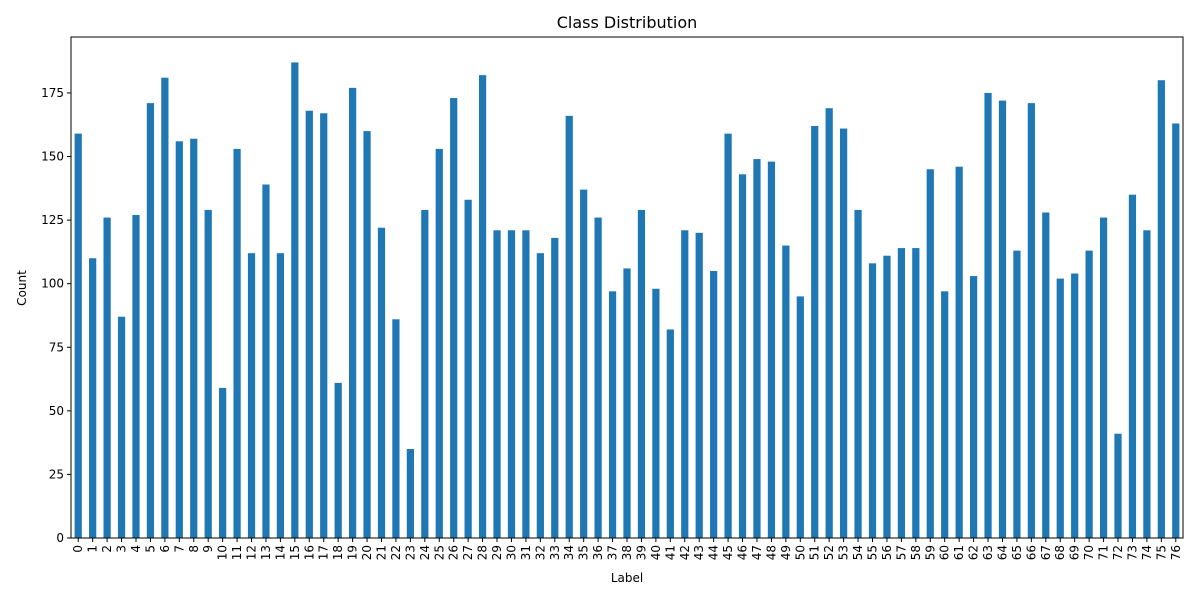  What do you see at coordinates (56, 474) in the screenshot?
I see `y-tick-label: 25` at bounding box center [56, 474].